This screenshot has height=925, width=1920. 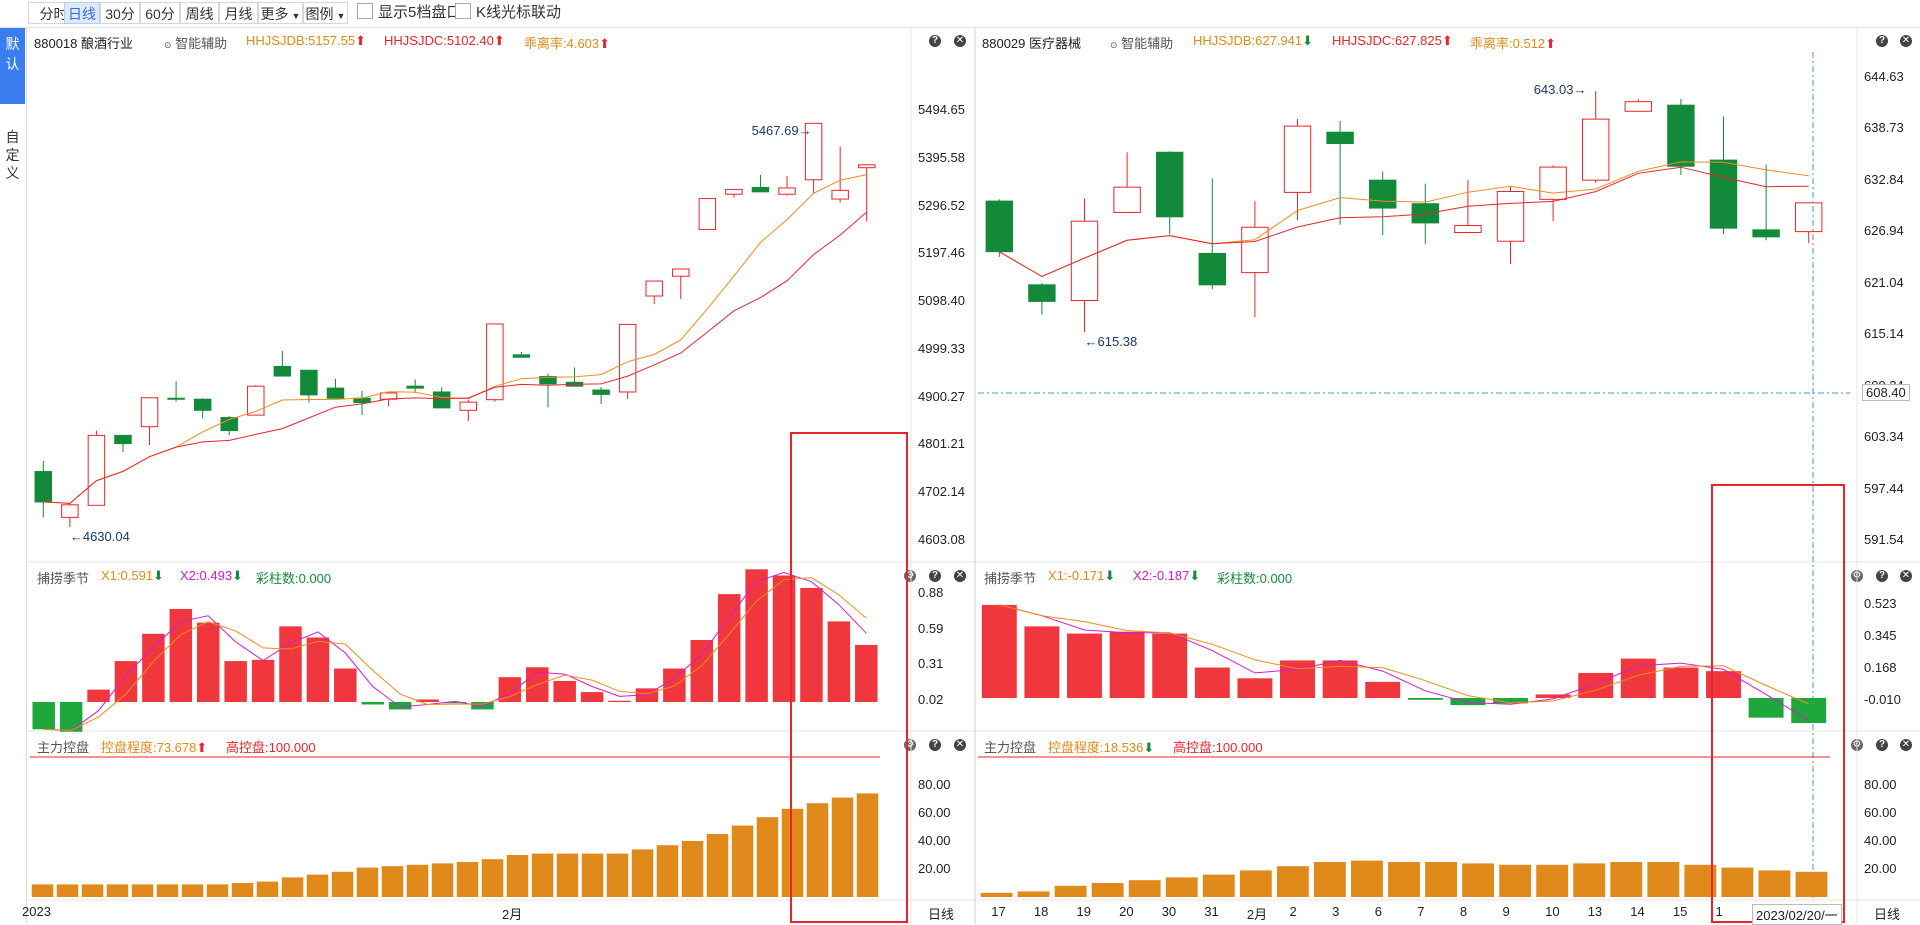 I want to click on left-smart-assist: ⊙ 智能辅助, so click(x=196, y=43).